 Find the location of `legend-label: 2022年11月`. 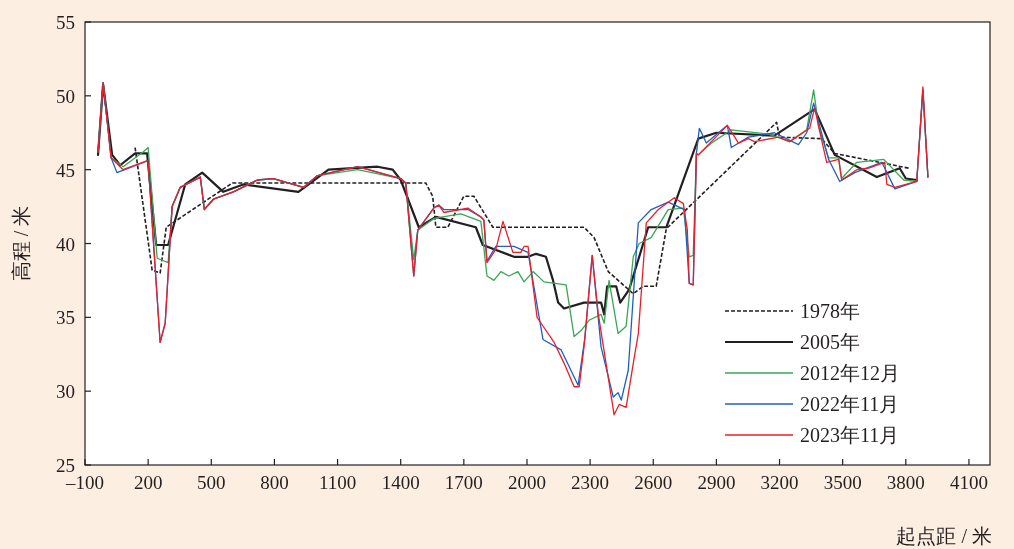

legend-label: 2022年11月 is located at coordinates (850, 404).